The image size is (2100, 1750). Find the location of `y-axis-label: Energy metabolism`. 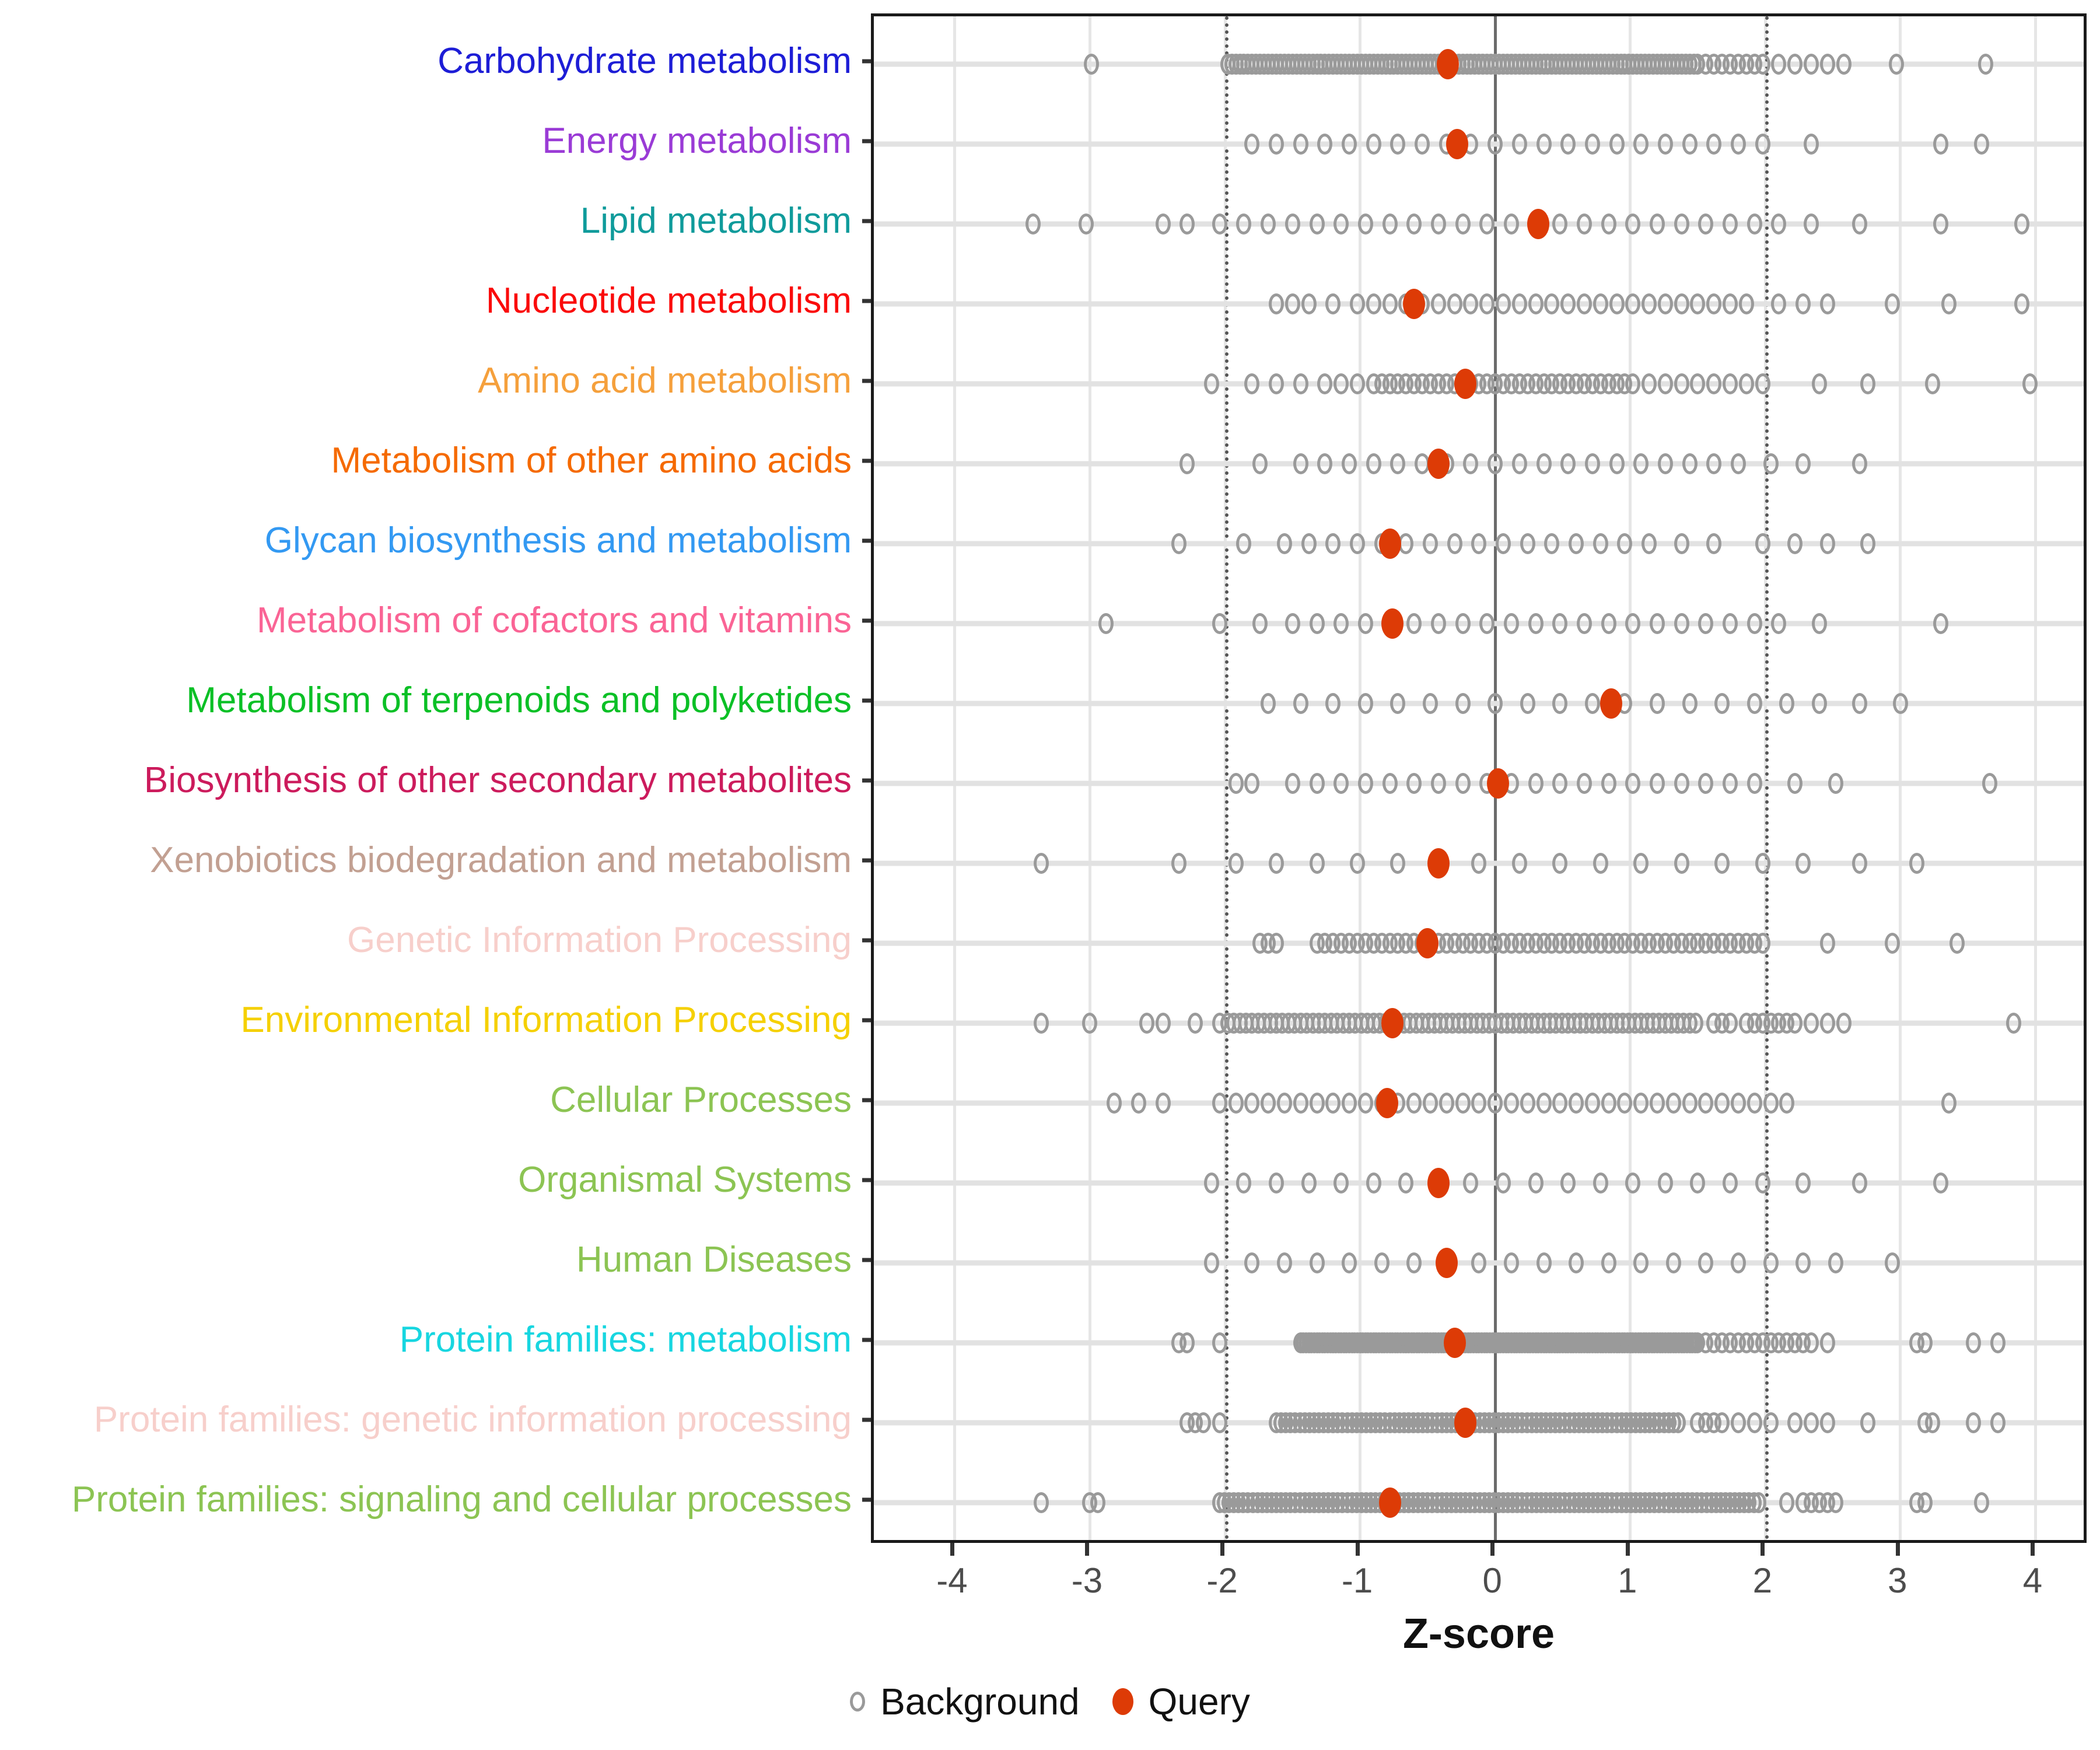

y-axis-label: Energy metabolism is located at coordinates (697, 141).